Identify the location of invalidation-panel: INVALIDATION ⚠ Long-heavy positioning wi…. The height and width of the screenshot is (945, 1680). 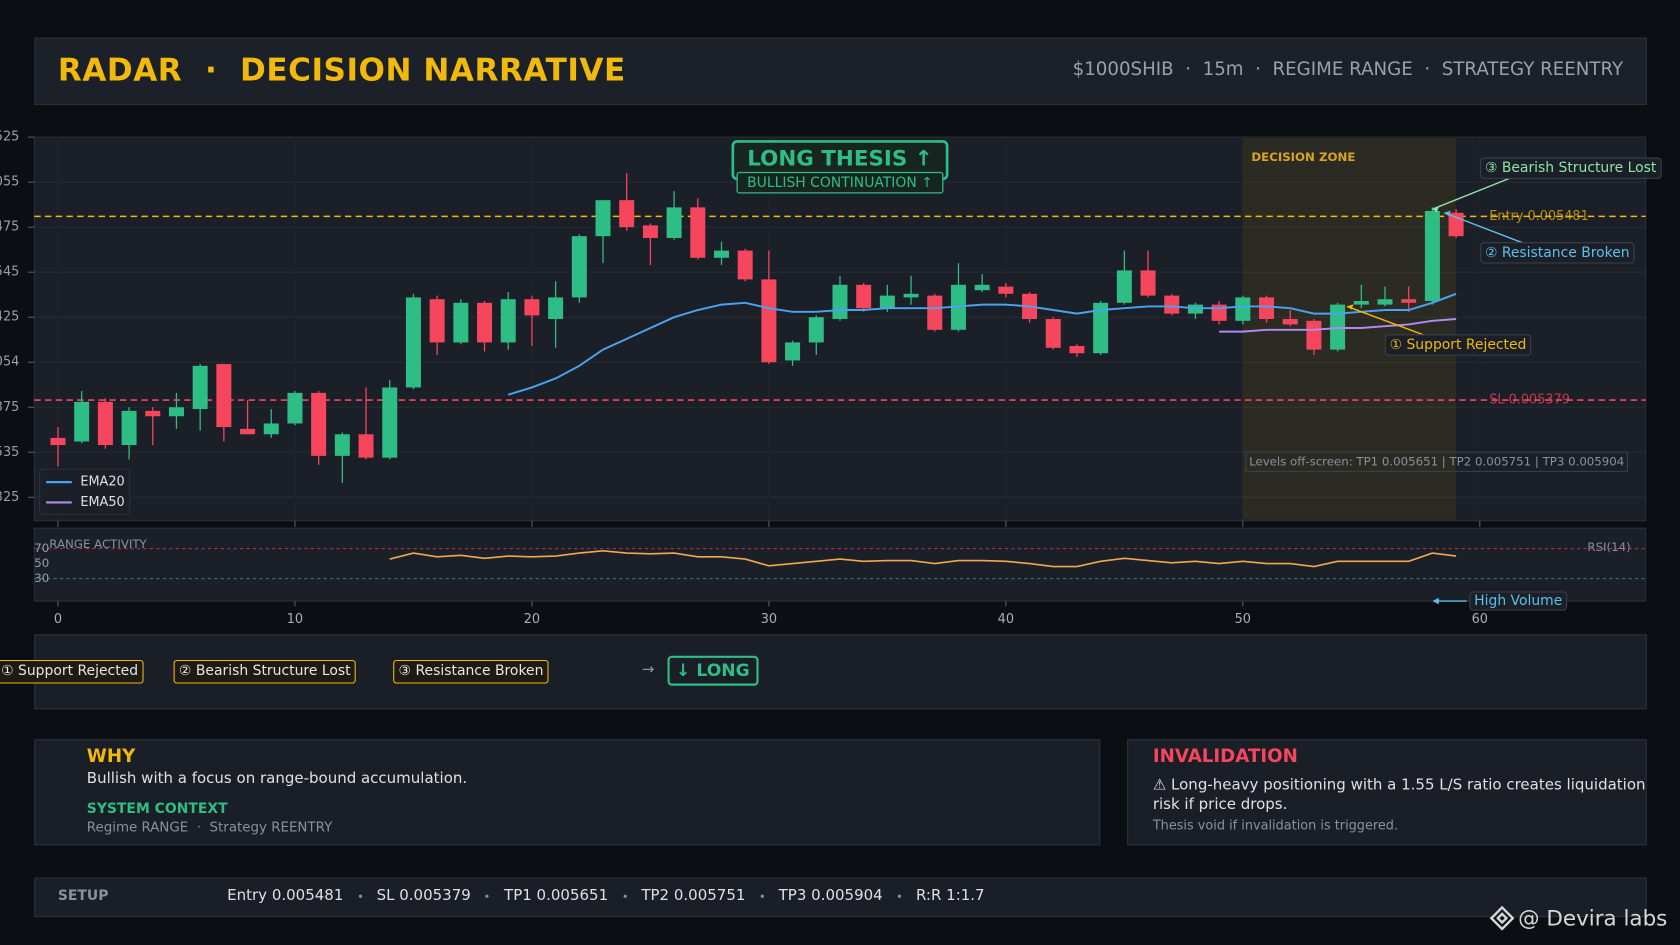
(1387, 792).